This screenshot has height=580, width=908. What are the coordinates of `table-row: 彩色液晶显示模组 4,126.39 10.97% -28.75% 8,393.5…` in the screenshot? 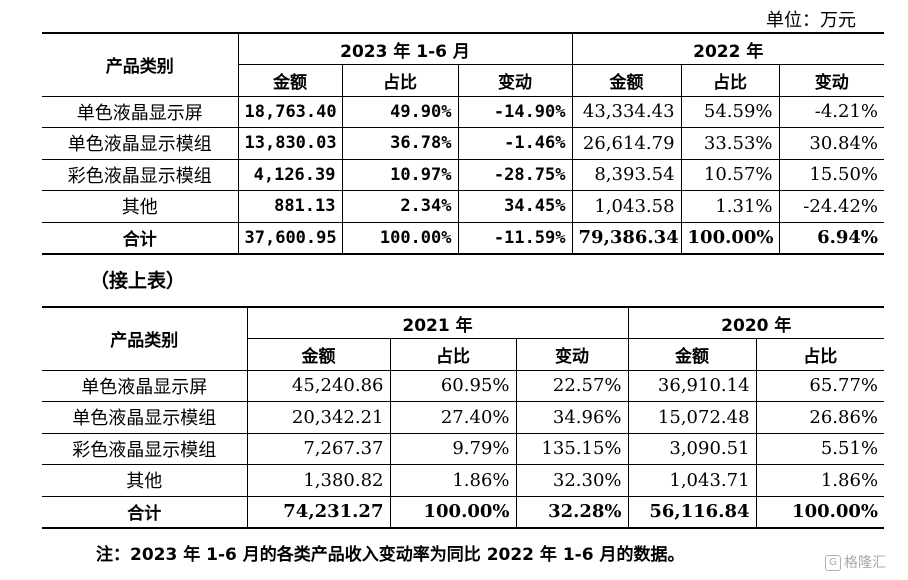 It's located at (463, 175).